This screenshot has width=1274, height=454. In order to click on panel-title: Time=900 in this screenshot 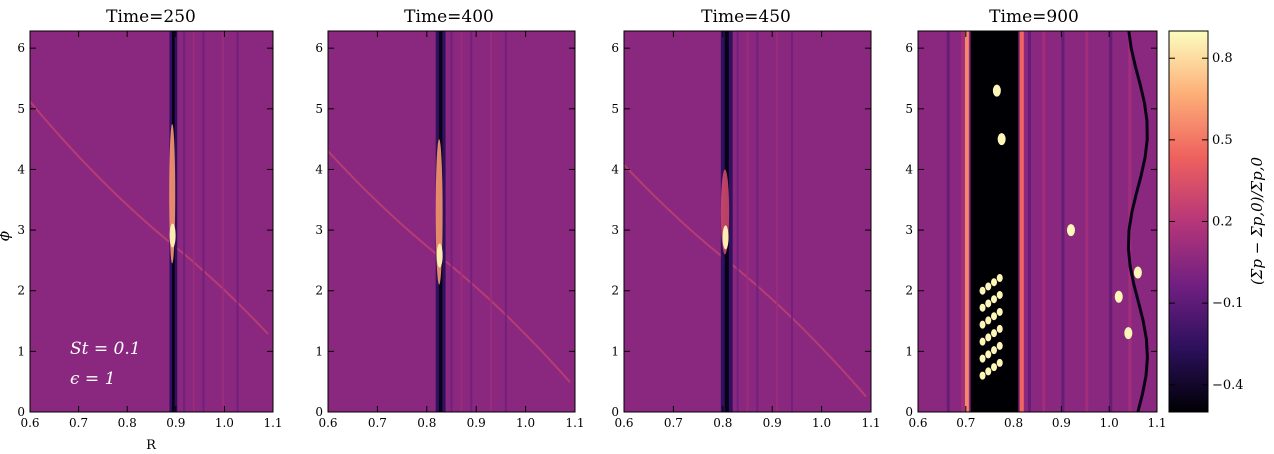, I will do `click(1034, 17)`.